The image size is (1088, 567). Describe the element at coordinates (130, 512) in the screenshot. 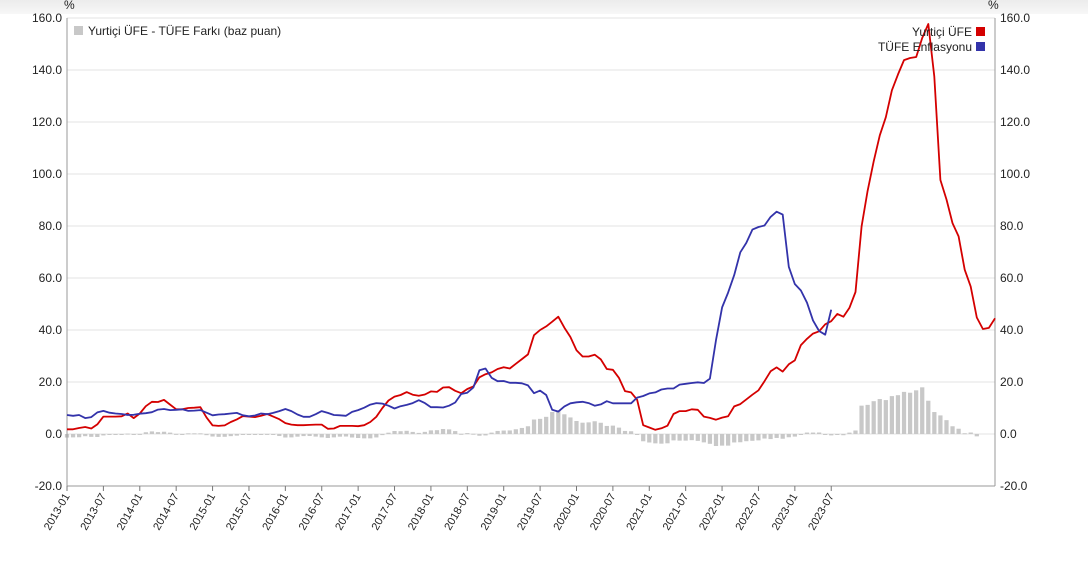

I see `x-tick-label: 2014-01` at that location.